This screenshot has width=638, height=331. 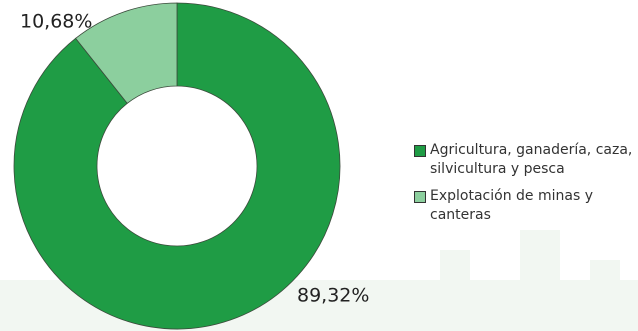 I want to click on legend-label: Explotación de minas y canteras, so click(x=511, y=205).